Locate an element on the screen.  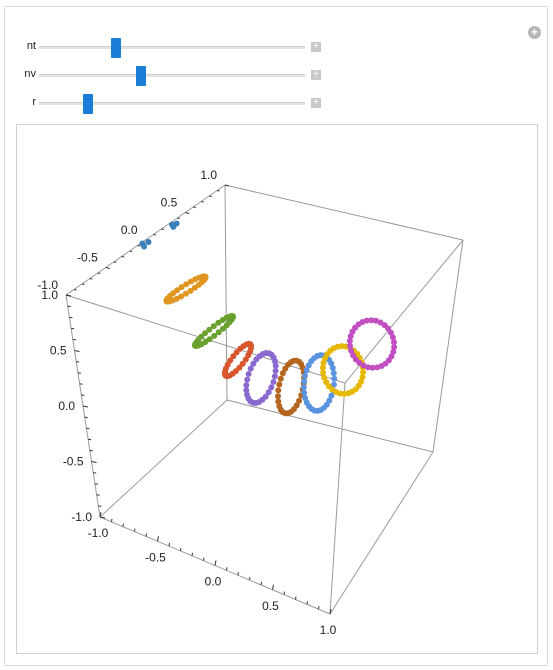
slider-thumb-r is located at coordinates (87, 104).